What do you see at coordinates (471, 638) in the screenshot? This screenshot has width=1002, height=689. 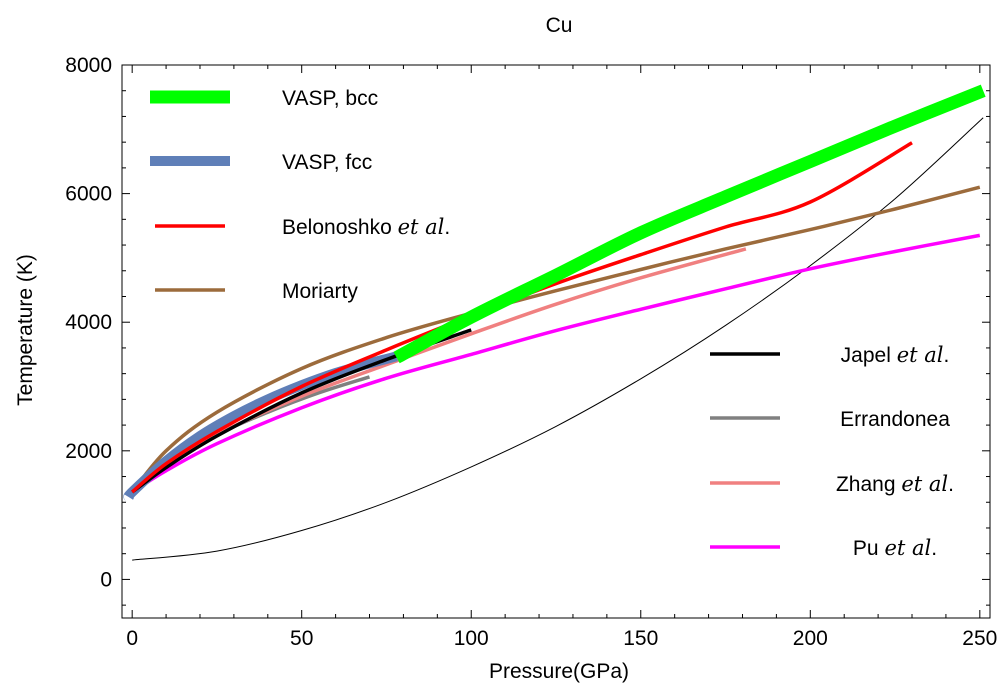 I see `x-tick-label: 100` at bounding box center [471, 638].